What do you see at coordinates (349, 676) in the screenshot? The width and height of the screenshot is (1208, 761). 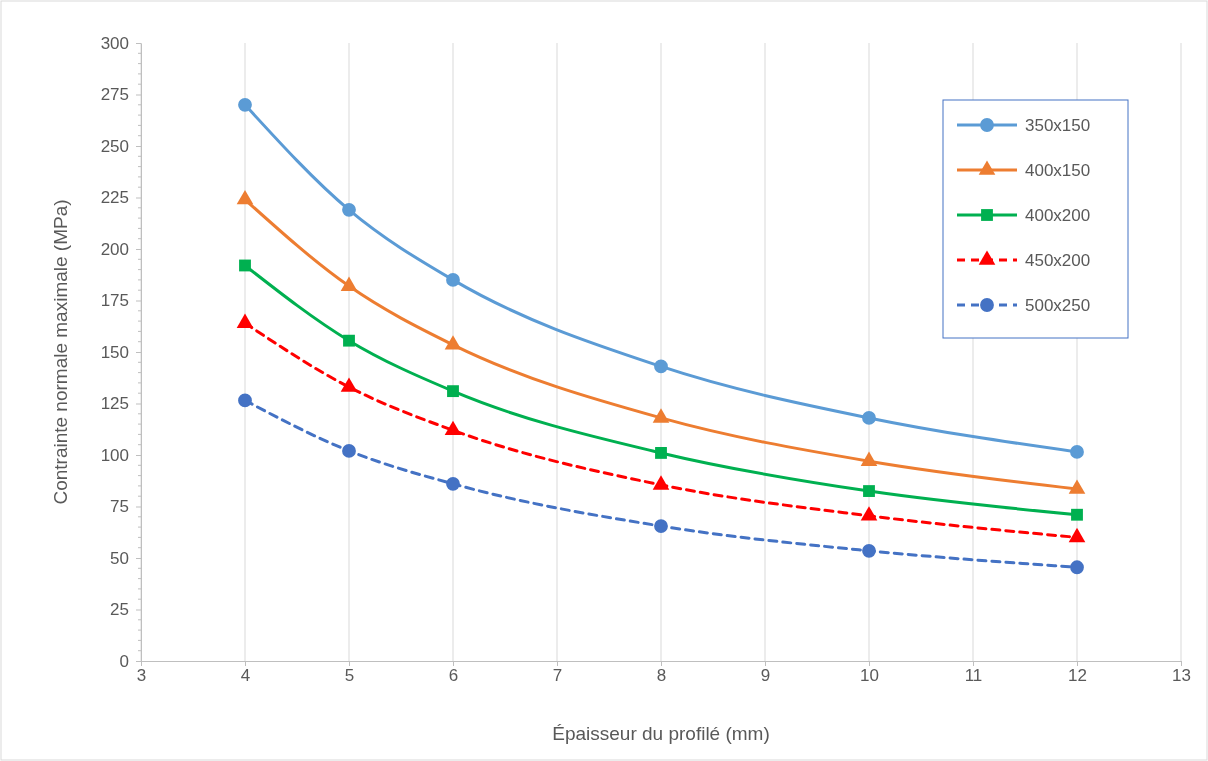 I see `x-tick-label: 5` at bounding box center [349, 676].